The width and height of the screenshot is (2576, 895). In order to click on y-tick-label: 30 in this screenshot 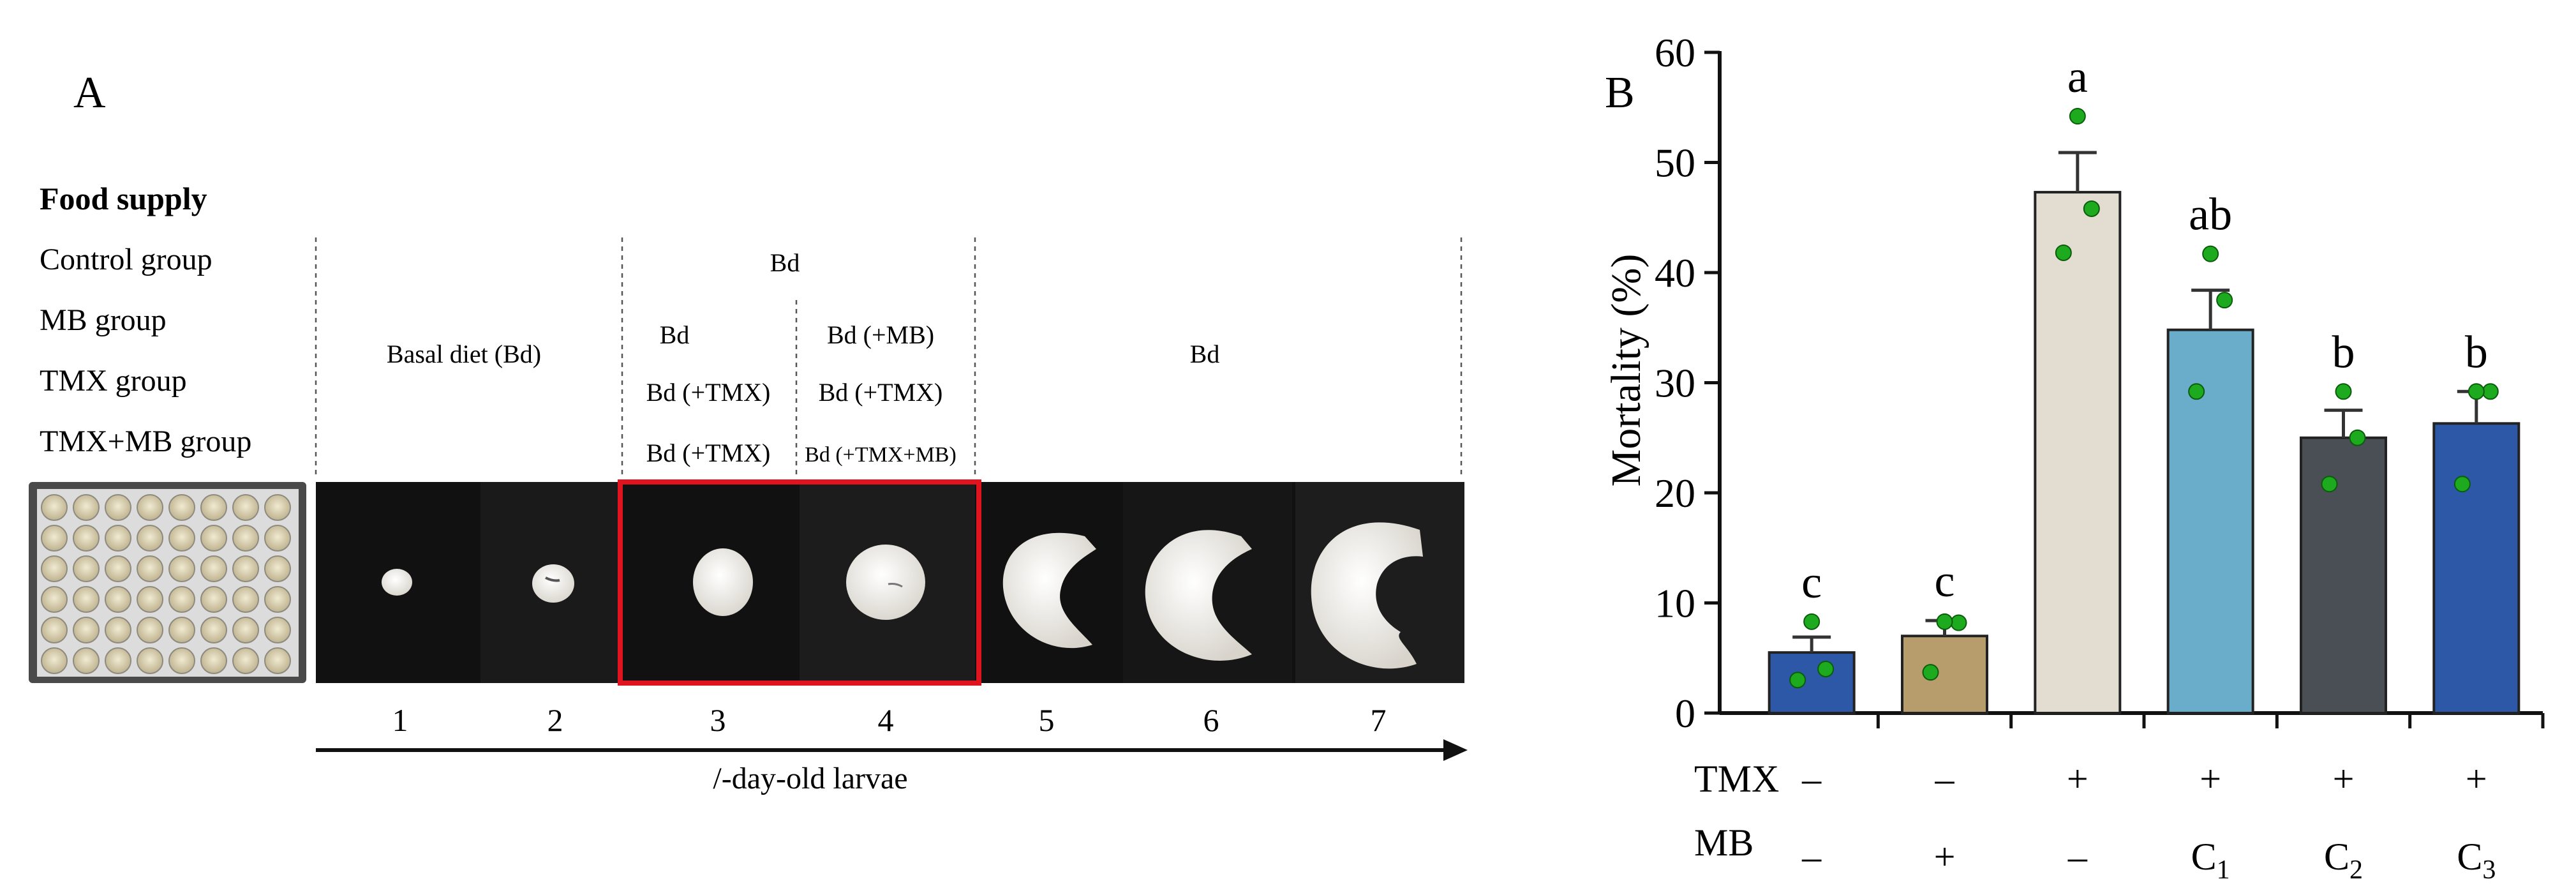, I will do `click(1675, 384)`.